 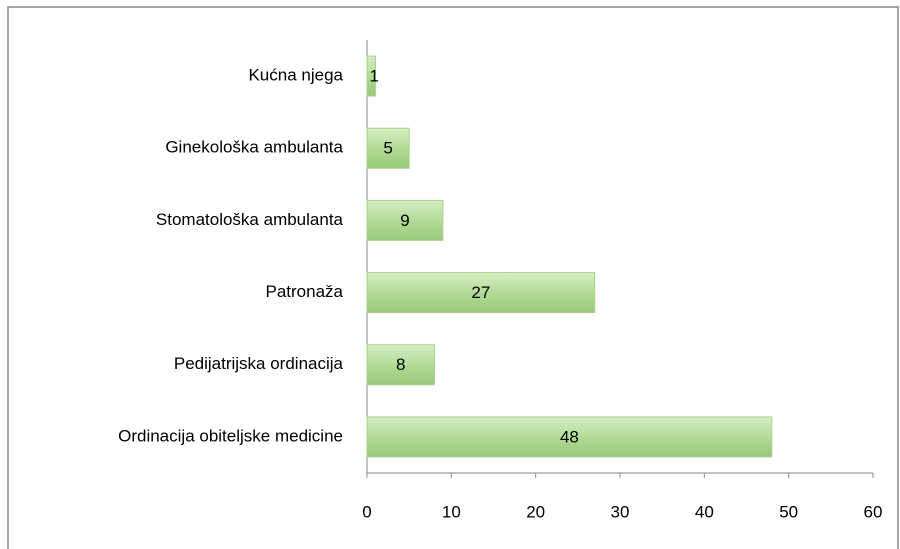 What do you see at coordinates (620, 511) in the screenshot?
I see `x-tick-label: 30` at bounding box center [620, 511].